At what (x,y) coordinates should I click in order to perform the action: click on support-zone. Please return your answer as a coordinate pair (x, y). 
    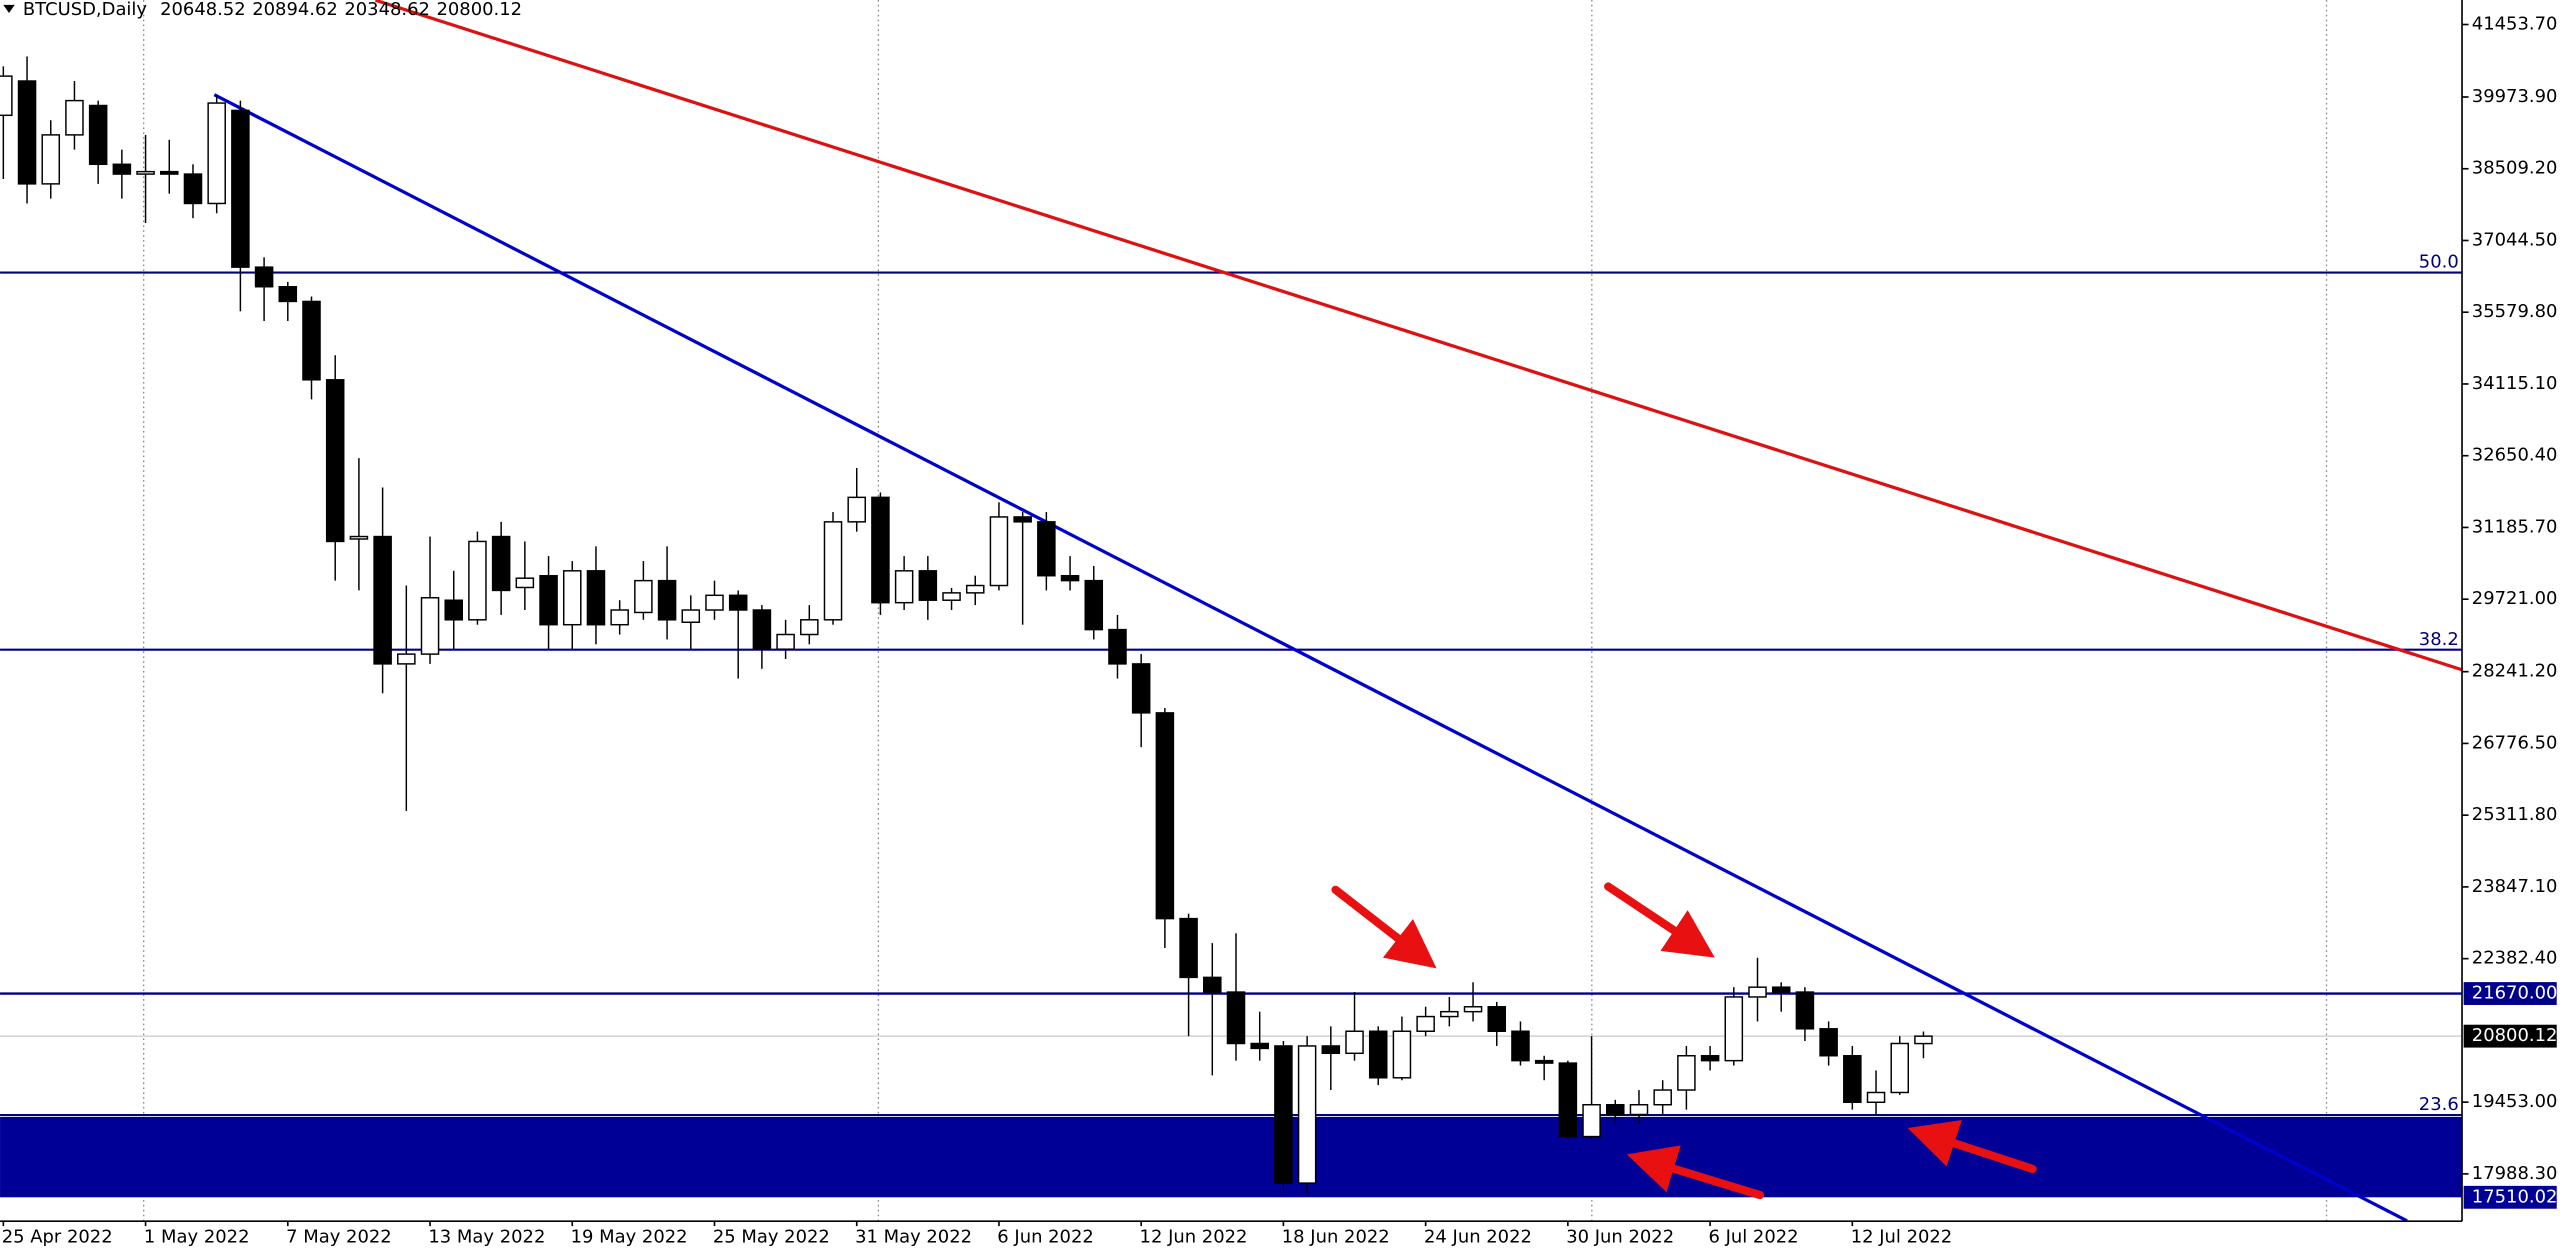
    Looking at the image, I should click on (1231, 1157).